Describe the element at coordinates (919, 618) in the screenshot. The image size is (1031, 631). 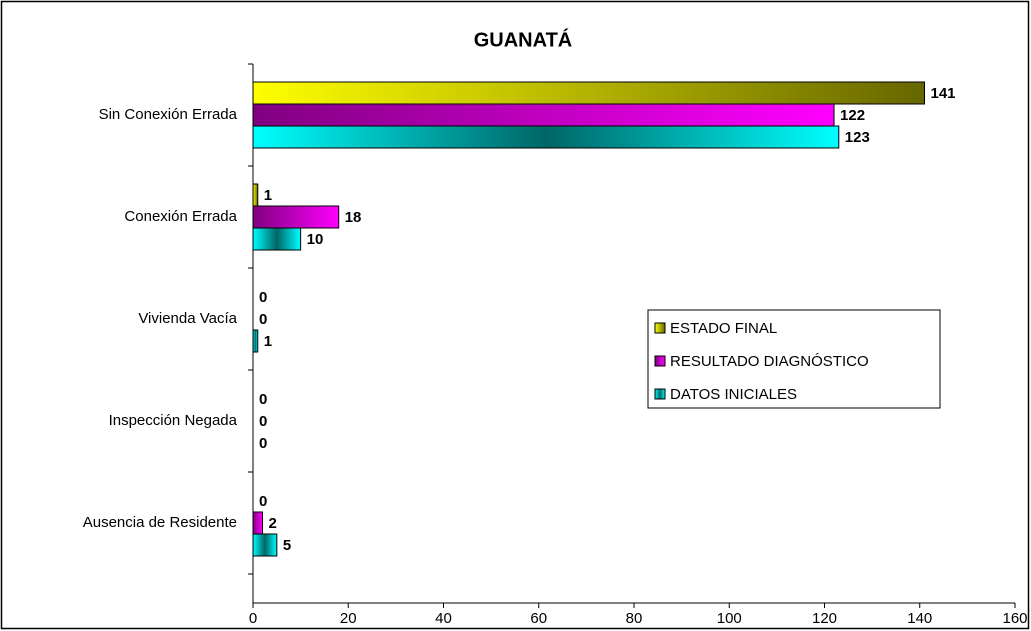
I see `x-tick-label: 140` at that location.